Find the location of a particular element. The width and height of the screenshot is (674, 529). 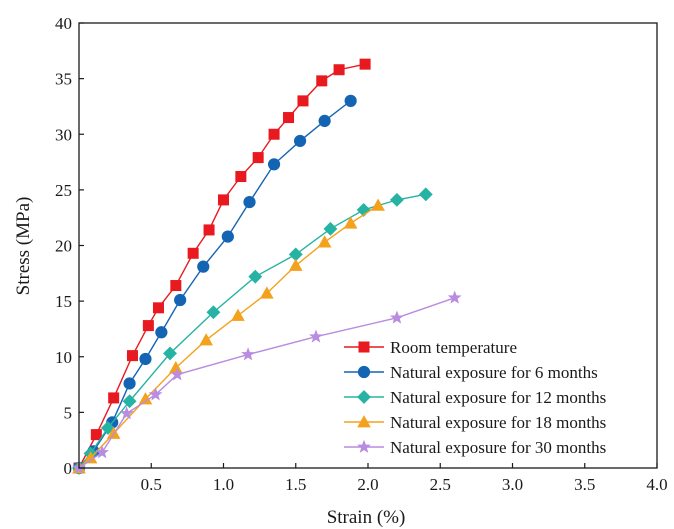

y-tick-label: 0 is located at coordinates (68, 468).